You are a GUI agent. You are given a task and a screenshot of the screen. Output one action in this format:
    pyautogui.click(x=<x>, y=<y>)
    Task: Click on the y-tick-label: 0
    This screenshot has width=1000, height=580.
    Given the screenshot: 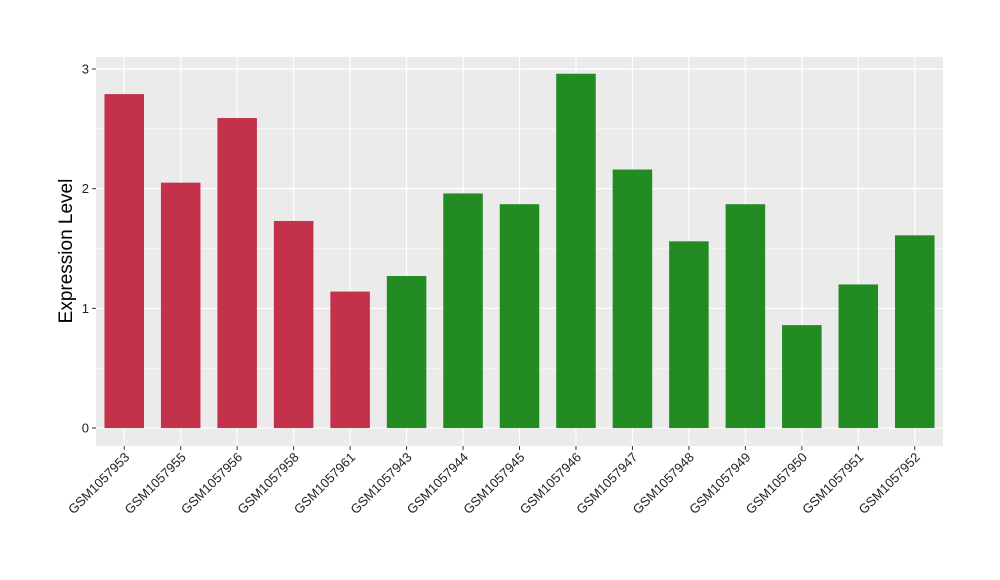 What is the action you would take?
    pyautogui.click(x=85, y=428)
    